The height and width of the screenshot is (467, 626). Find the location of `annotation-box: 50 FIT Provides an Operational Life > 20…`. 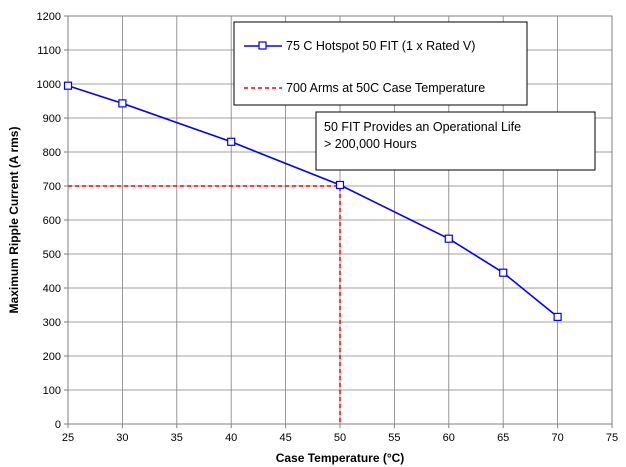

annotation-box: 50 FIT Provides an Operational Life > 20… is located at coordinates (455, 141).